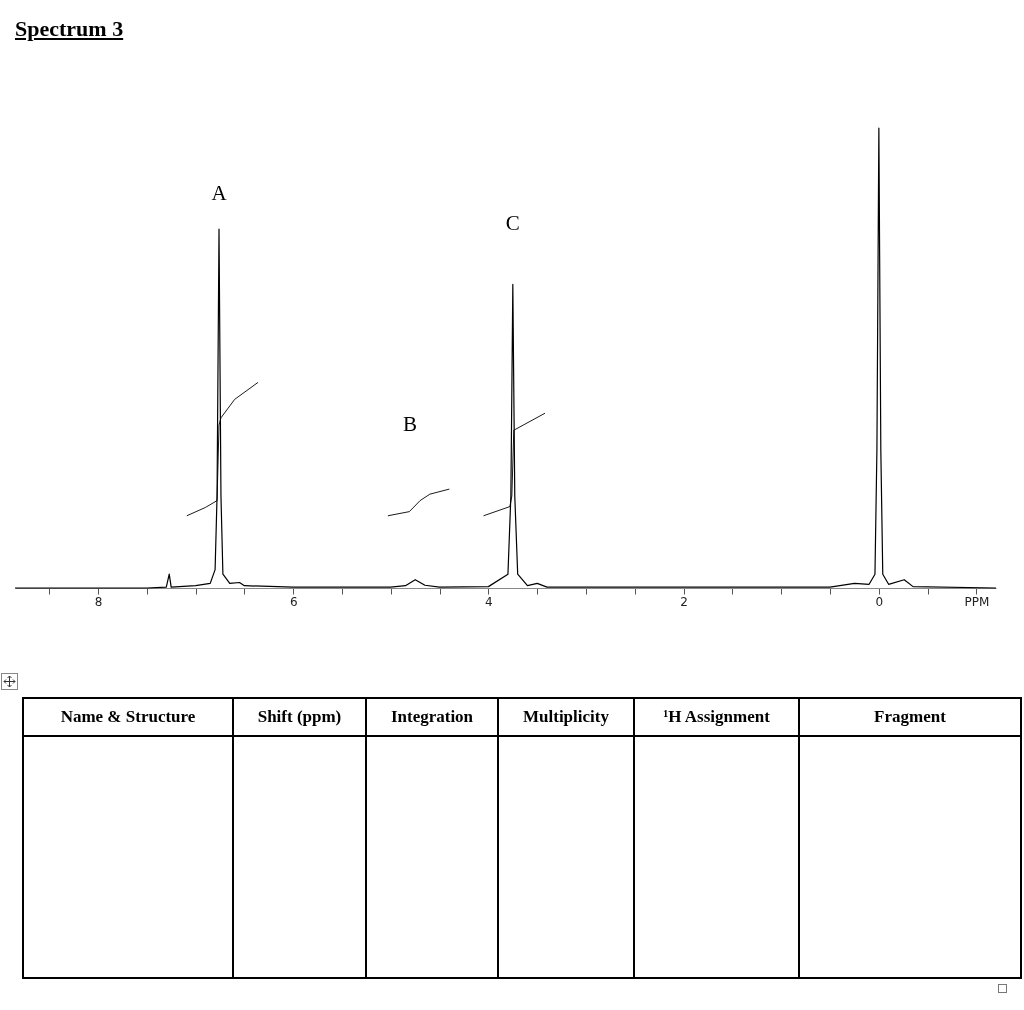 The height and width of the screenshot is (1010, 1024). What do you see at coordinates (716, 717) in the screenshot?
I see `text: ¹H Assignment` at bounding box center [716, 717].